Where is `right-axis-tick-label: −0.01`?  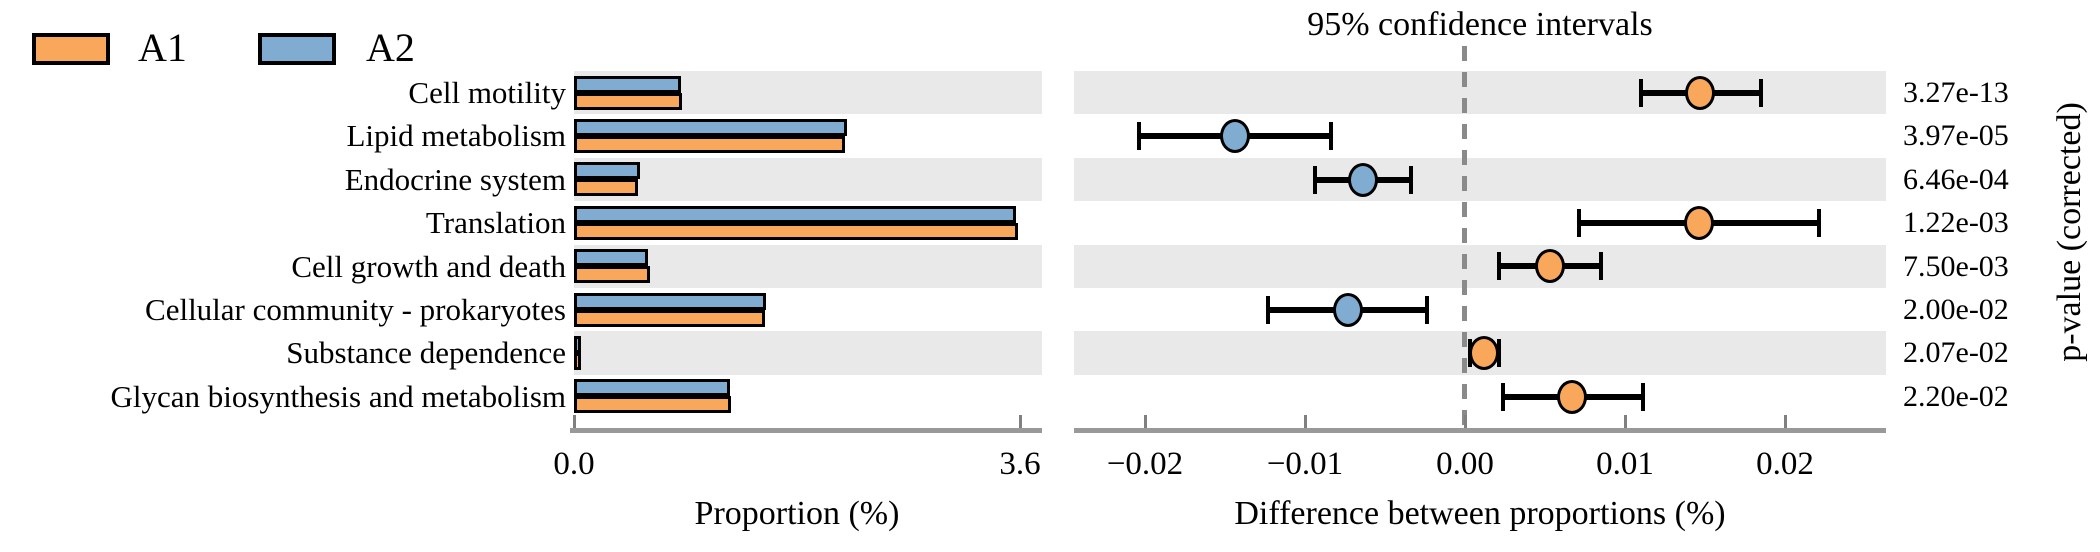 right-axis-tick-label: −0.01 is located at coordinates (1305, 464).